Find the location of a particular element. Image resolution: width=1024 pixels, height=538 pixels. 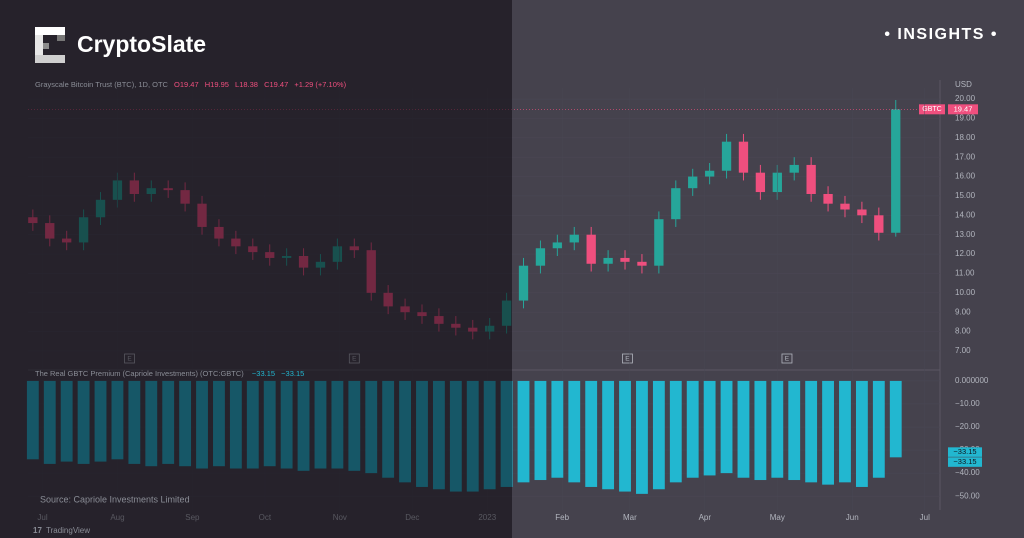

legend-low: L18.38 is located at coordinates (246, 84).